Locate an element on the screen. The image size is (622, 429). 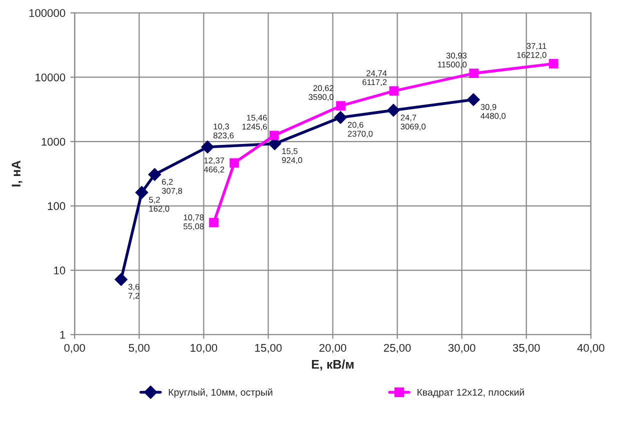
y-tick-label: 100000 is located at coordinates (47, 13).